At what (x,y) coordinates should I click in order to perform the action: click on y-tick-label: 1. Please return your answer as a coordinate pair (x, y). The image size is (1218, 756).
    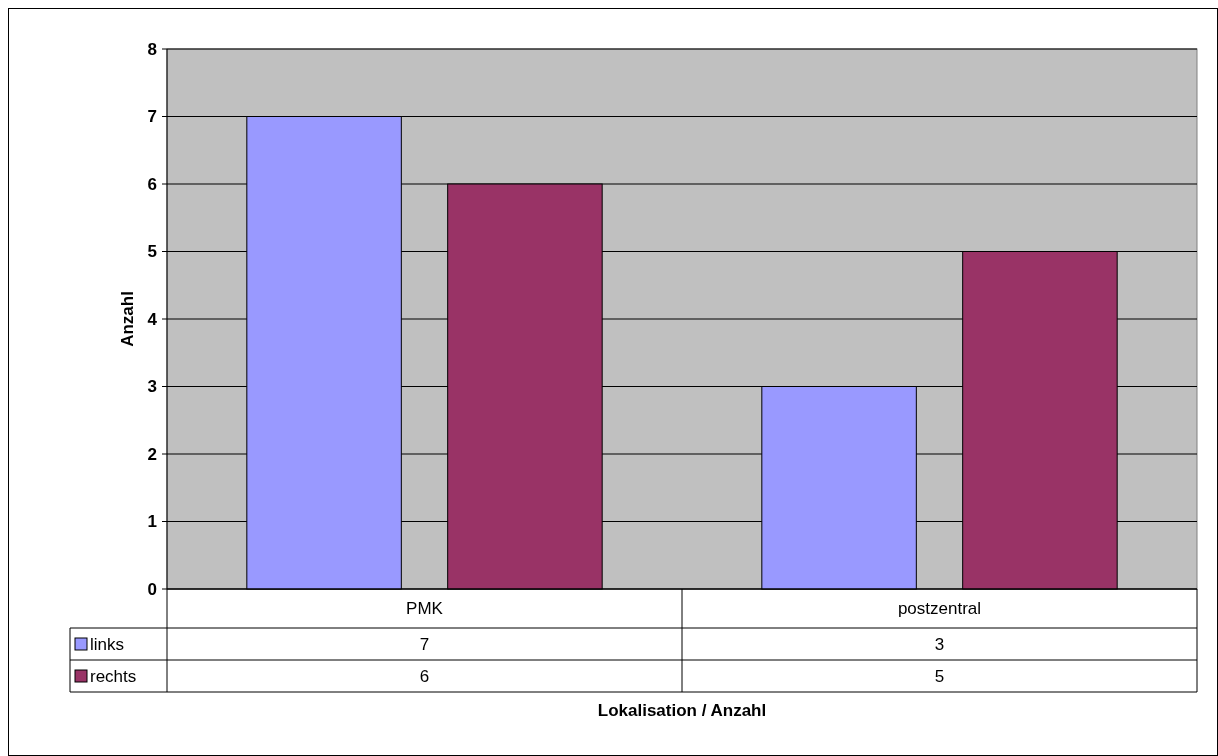
    Looking at the image, I should click on (152, 522).